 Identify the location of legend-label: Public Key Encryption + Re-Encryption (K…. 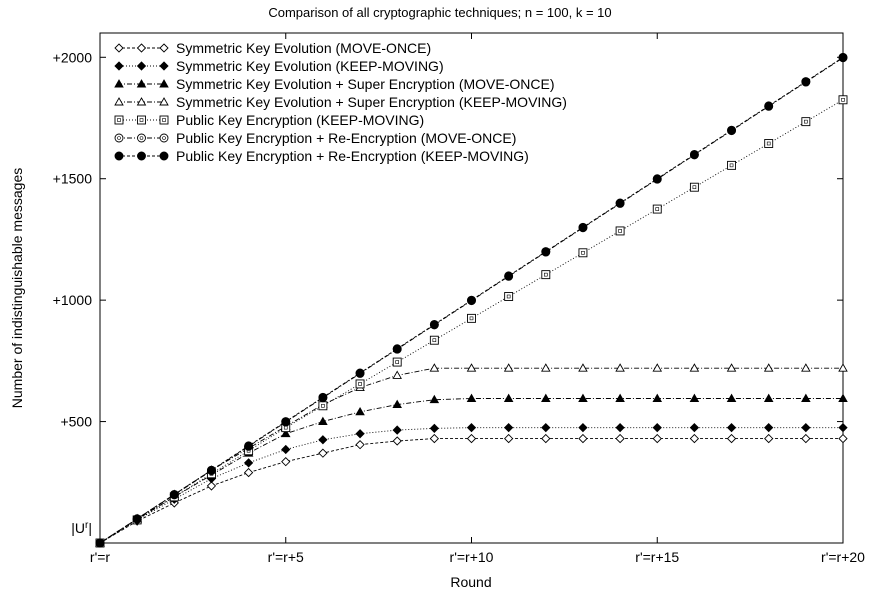
(352, 156).